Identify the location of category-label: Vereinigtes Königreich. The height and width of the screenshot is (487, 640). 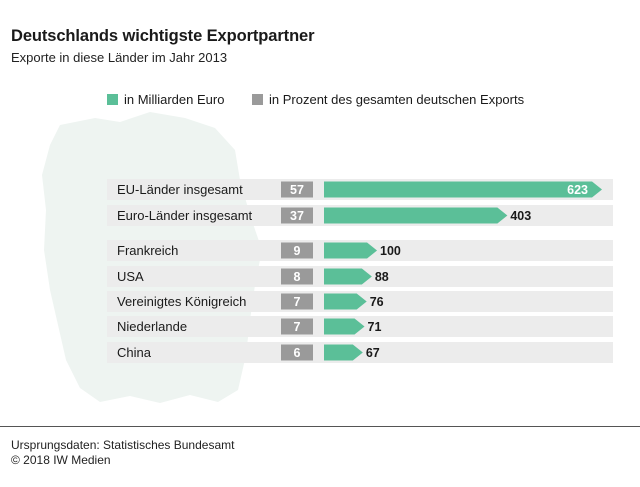
(181, 301).